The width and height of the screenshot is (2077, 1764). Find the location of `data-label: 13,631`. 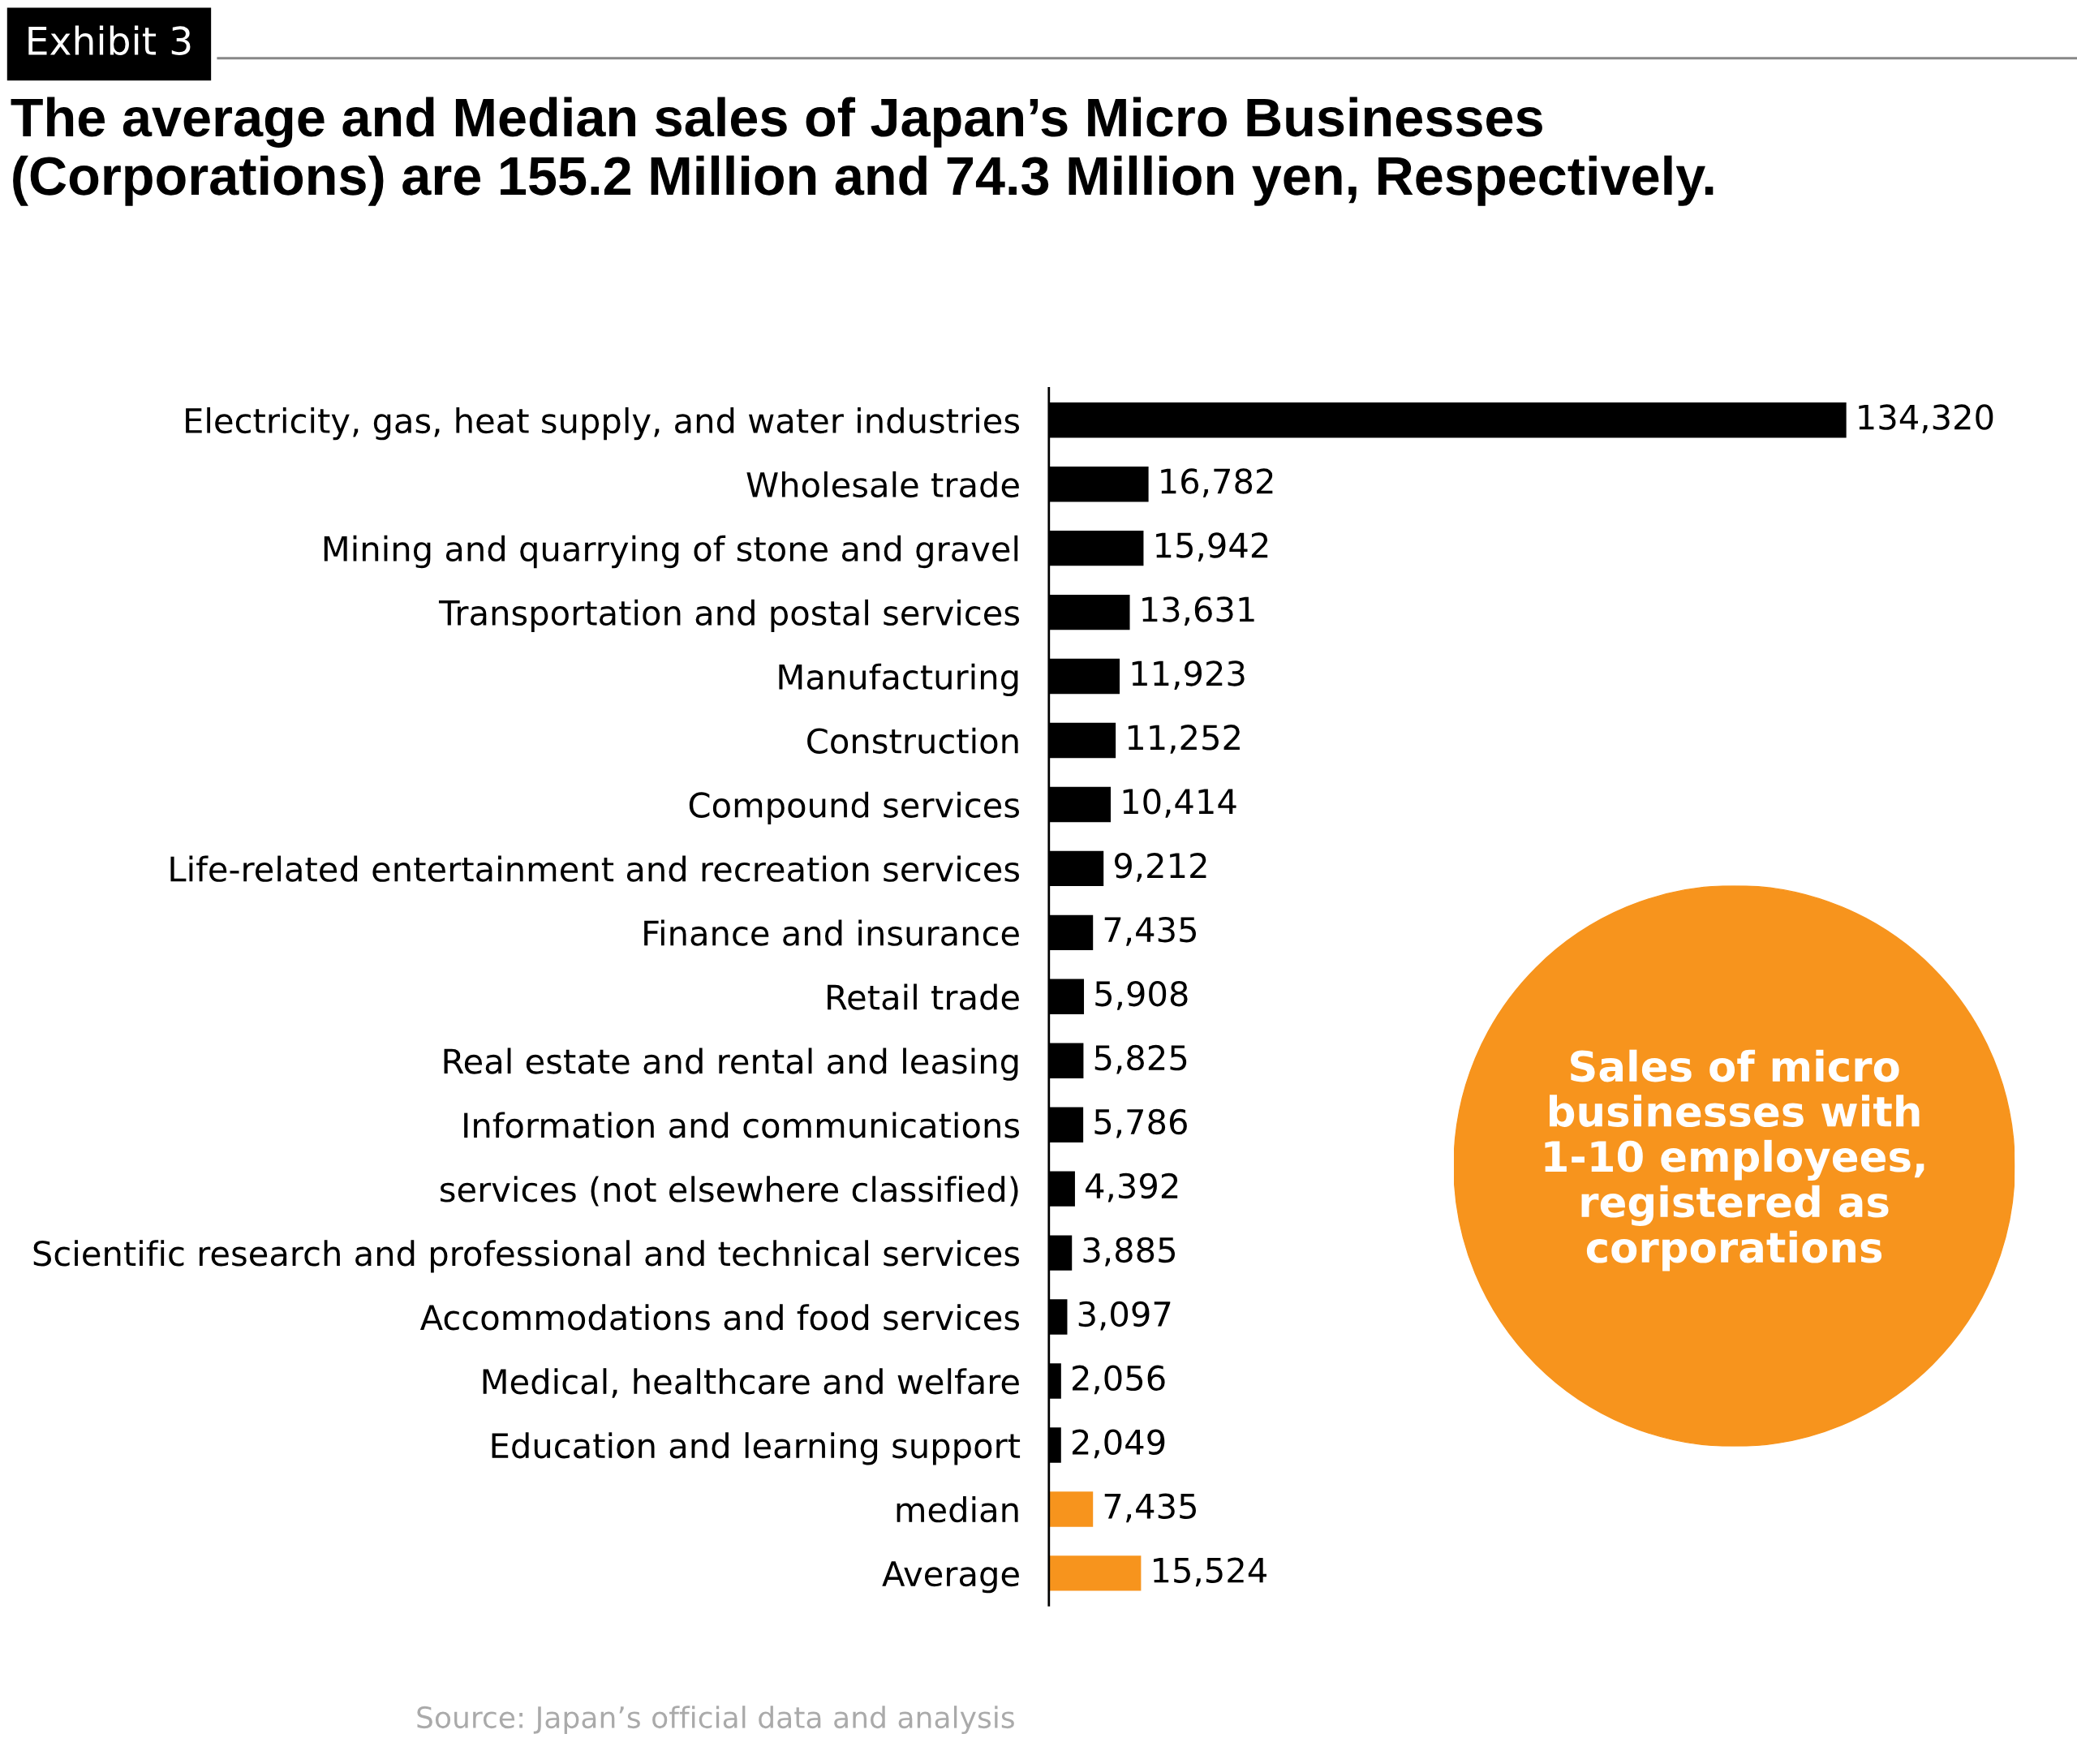

data-label: 13,631 is located at coordinates (1198, 611).